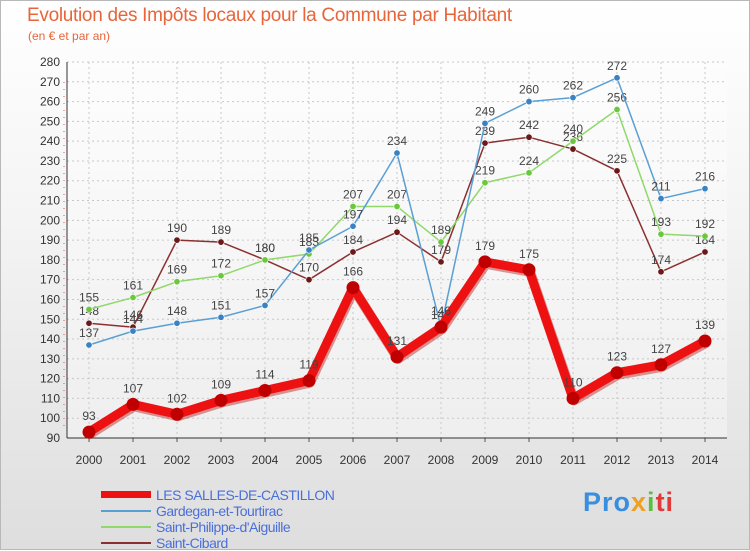 The width and height of the screenshot is (750, 551). I want to click on data-label: 107, so click(133, 388).